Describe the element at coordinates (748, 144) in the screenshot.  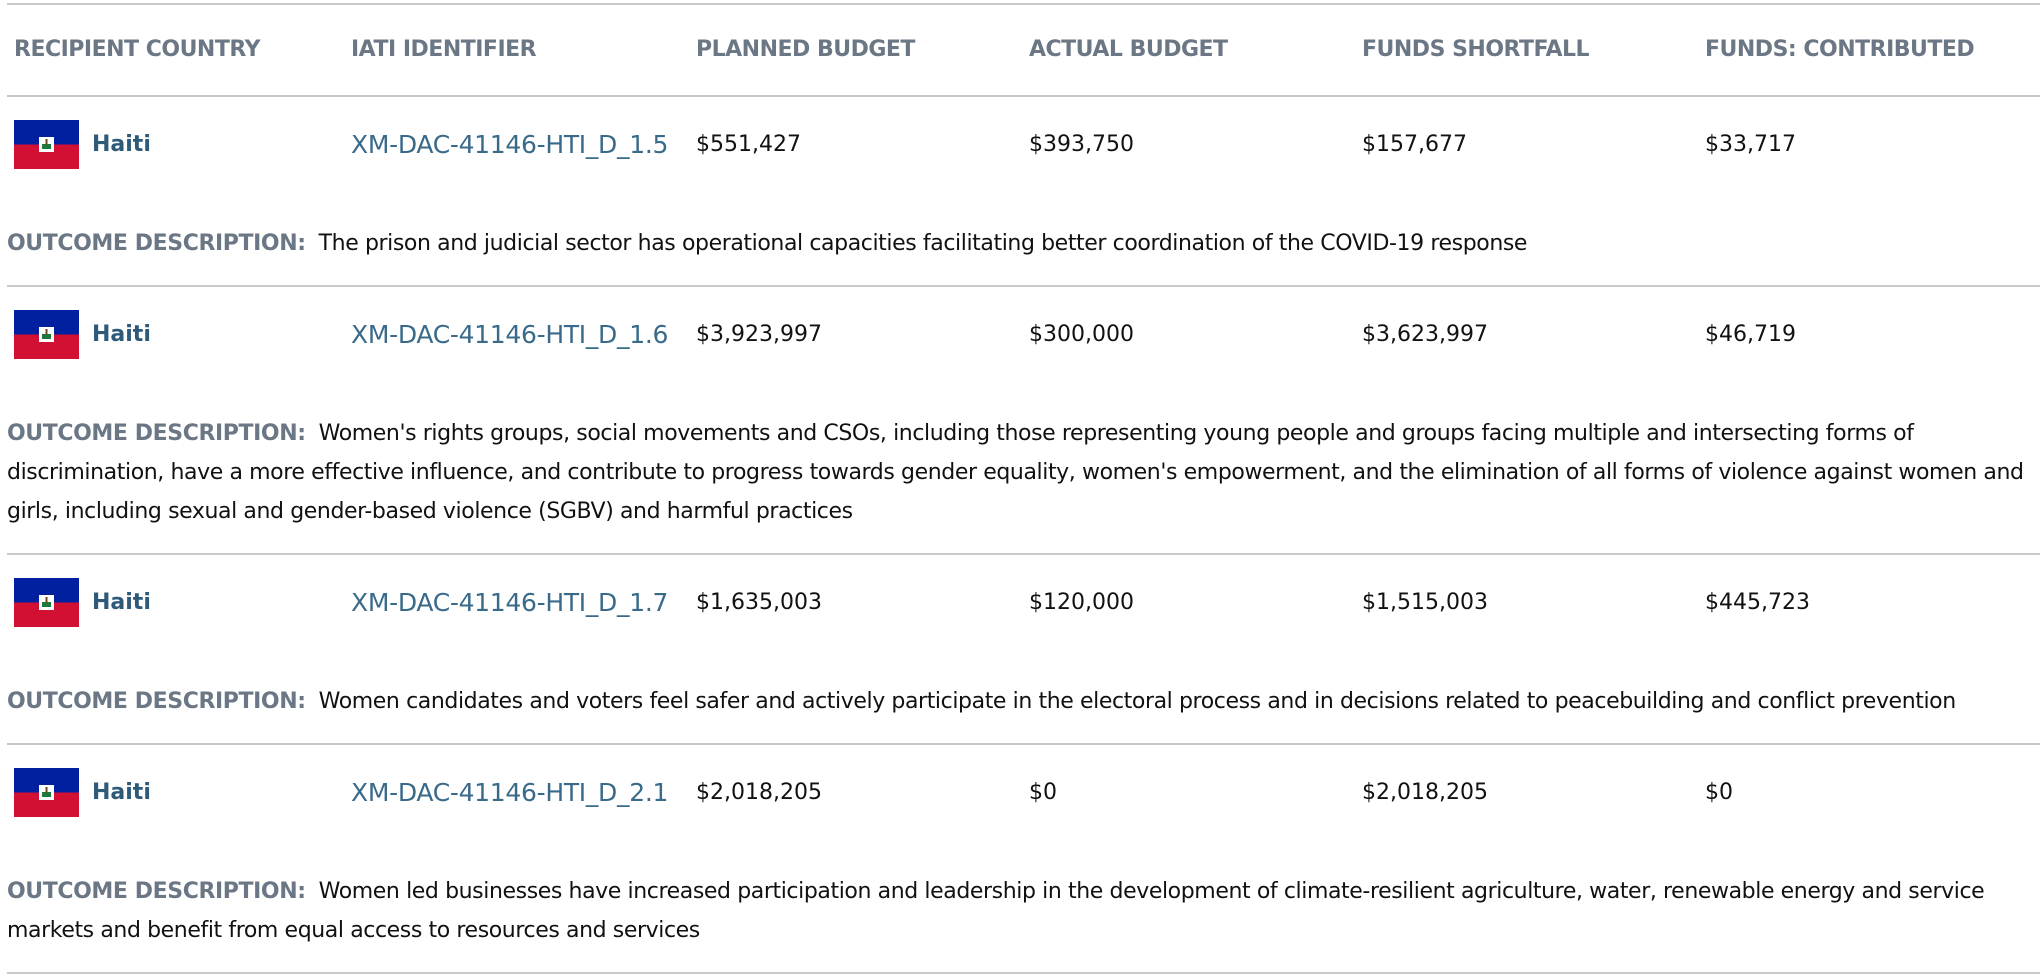
I see `planned: $551,427` at that location.